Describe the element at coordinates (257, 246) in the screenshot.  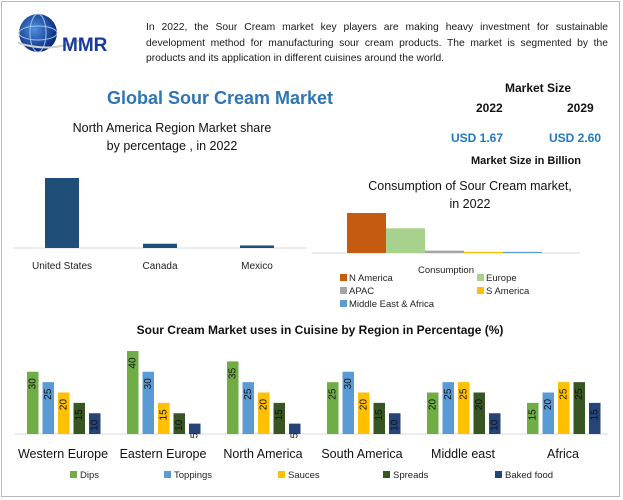
I see `chart1-bar-mexico` at that location.